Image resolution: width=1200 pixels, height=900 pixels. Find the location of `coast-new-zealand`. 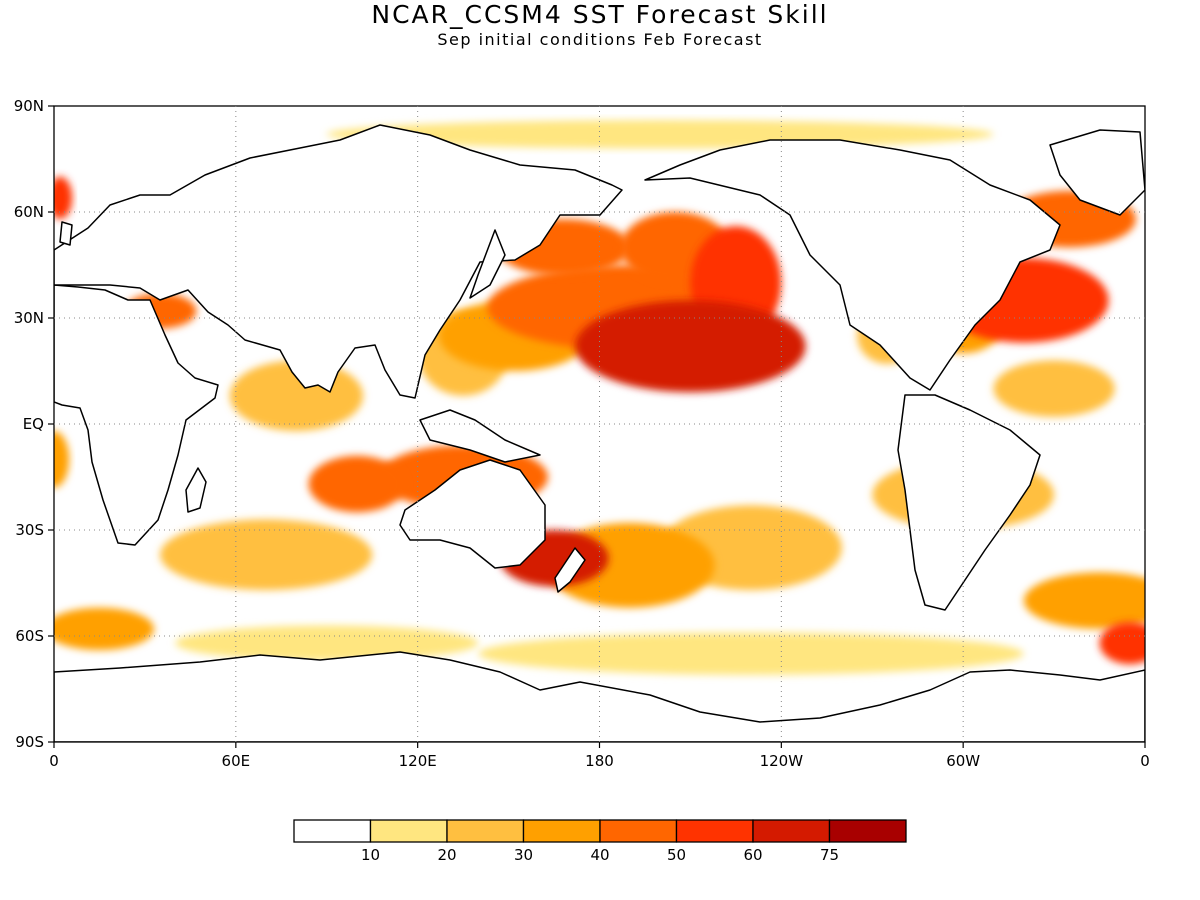

coast-new-zealand is located at coordinates (570, 570).